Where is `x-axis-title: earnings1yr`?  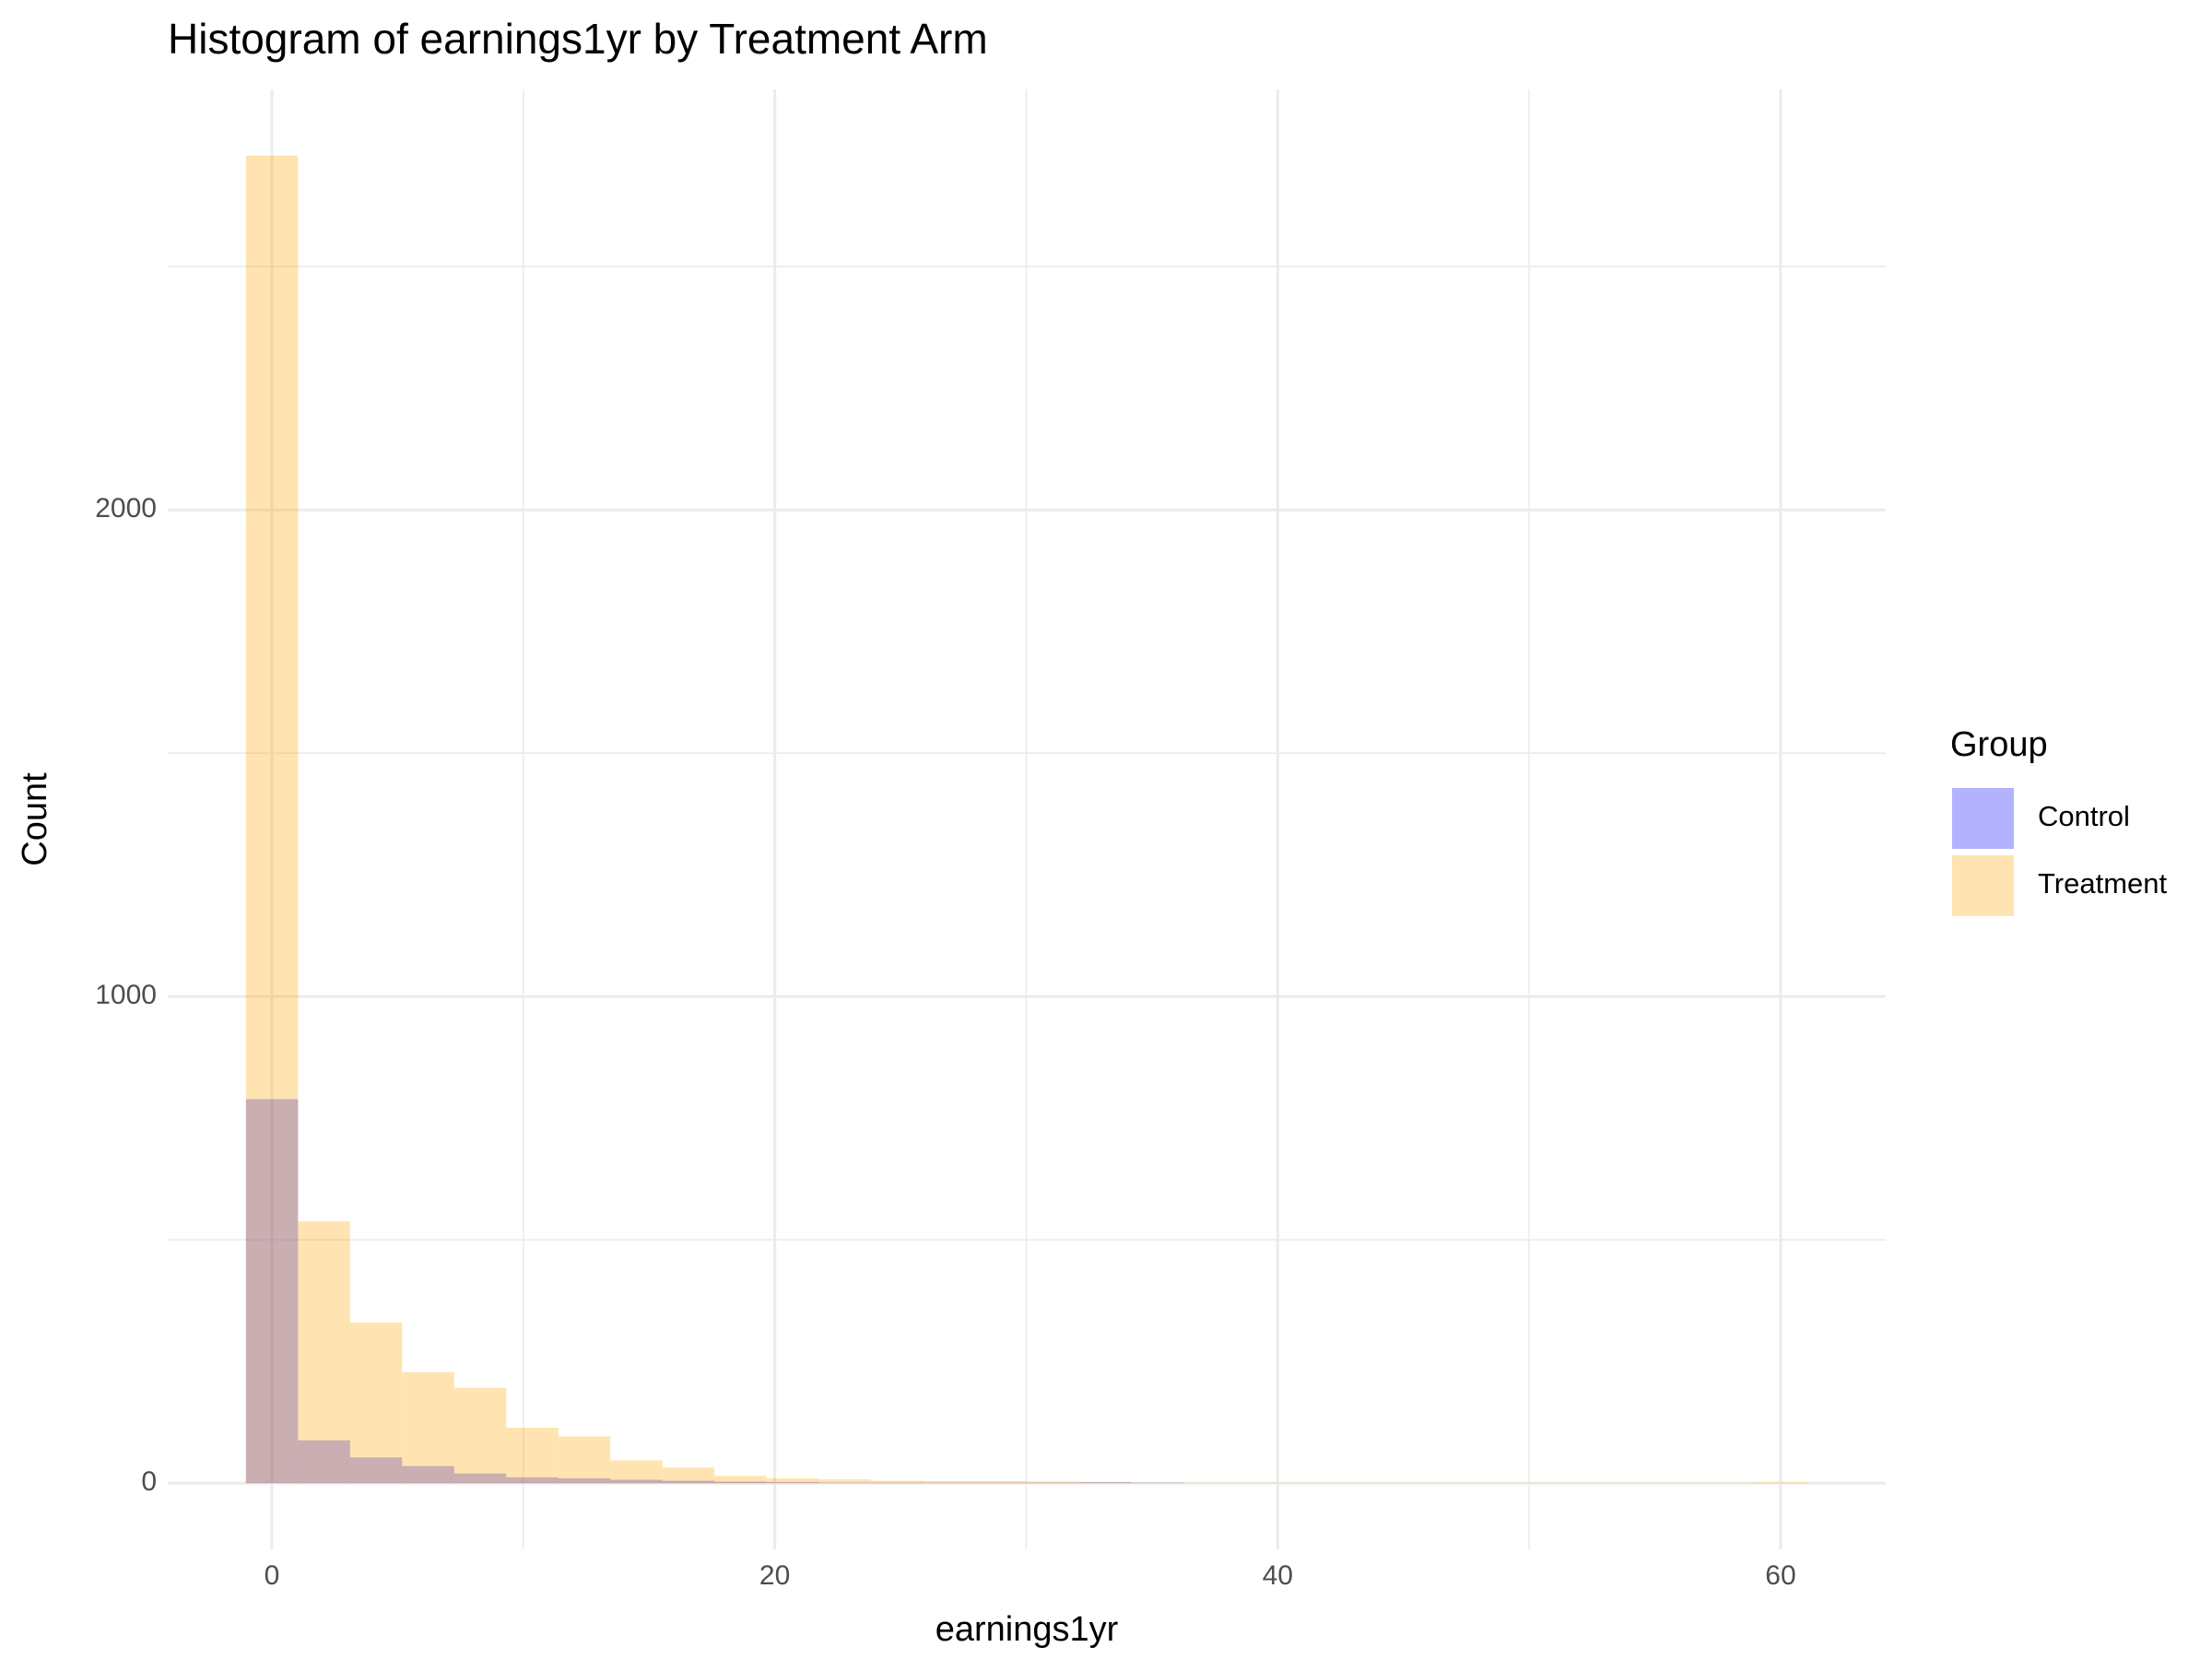 x-axis-title: earnings1yr is located at coordinates (1027, 1629).